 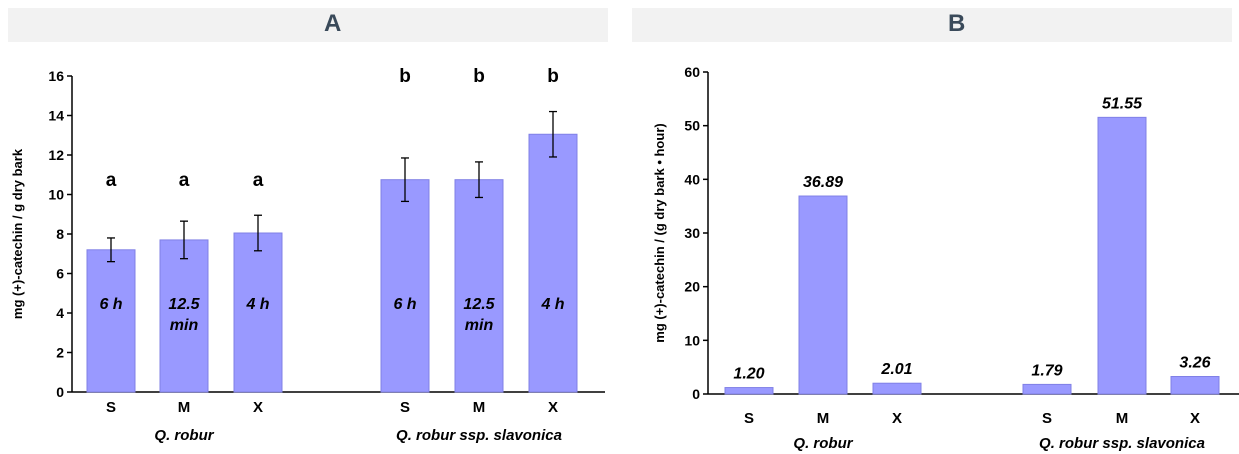 What do you see at coordinates (1194, 363) in the screenshot?
I see `panel-b-data-label: 3.26` at bounding box center [1194, 363].